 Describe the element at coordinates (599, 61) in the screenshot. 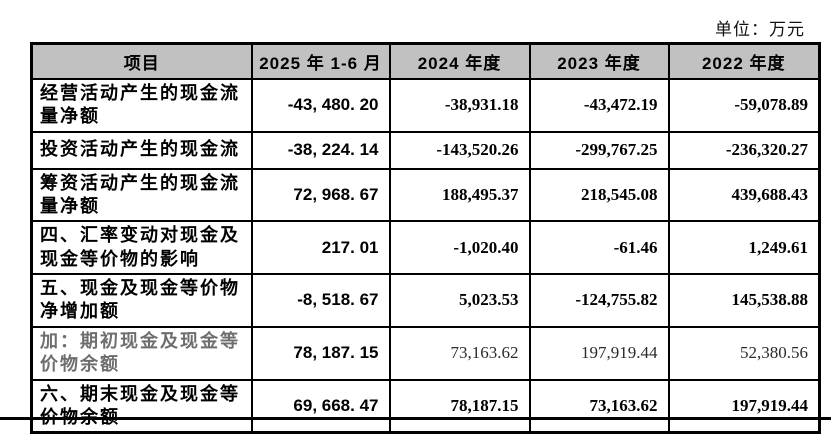

I see `column-header-2023: 2023 年度` at that location.